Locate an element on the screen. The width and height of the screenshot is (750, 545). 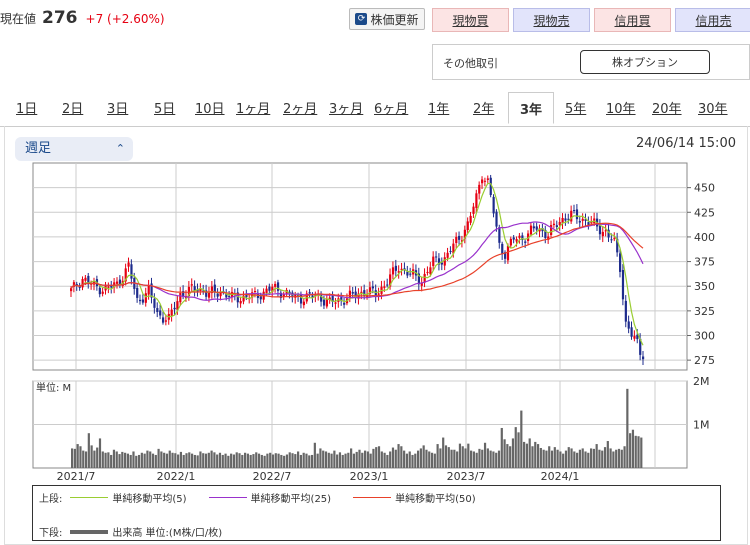
margin-buy-button: 信用買 is located at coordinates (632, 20).